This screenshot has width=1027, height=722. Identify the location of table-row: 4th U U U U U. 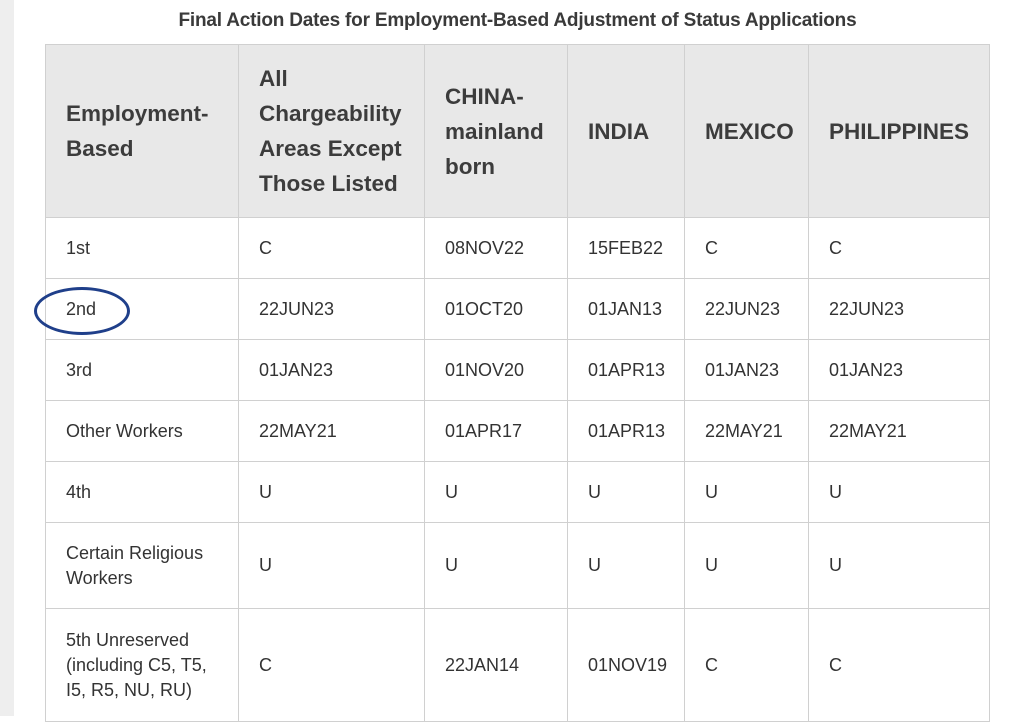
(517, 492).